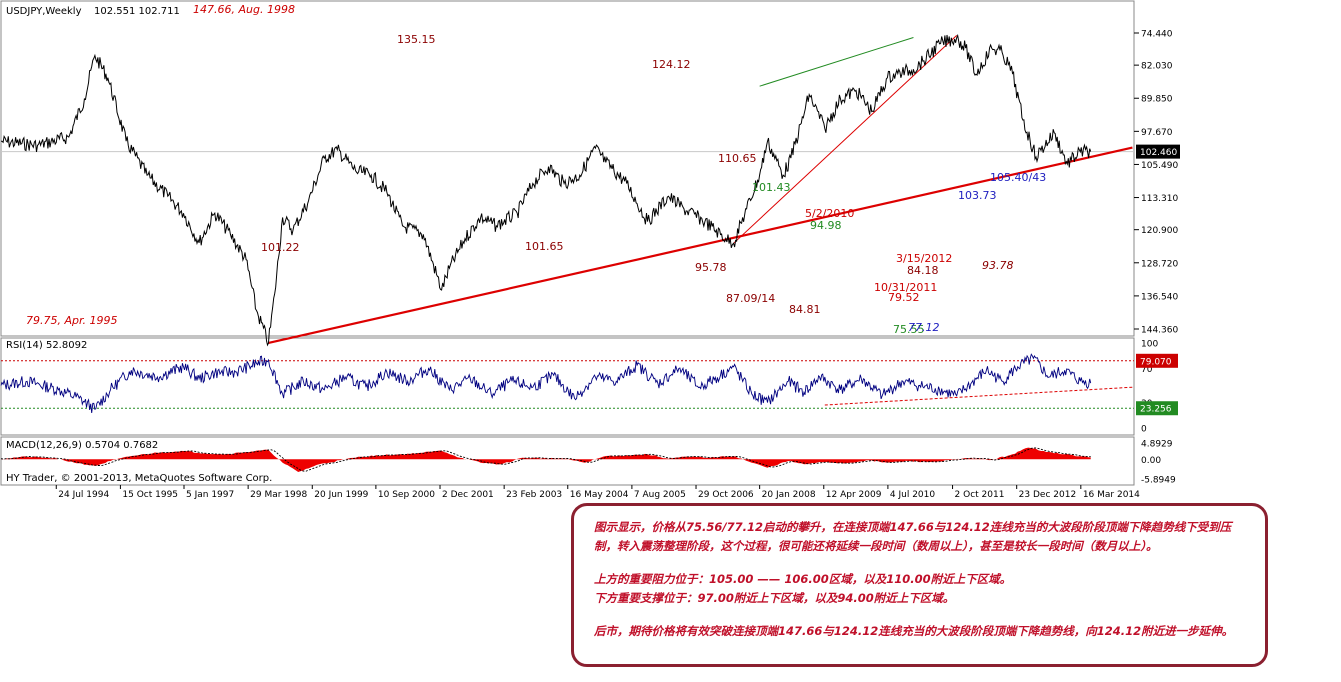 Image resolution: width=1341 pixels, height=682 pixels. I want to click on price-annotation: 94.98, so click(826, 225).